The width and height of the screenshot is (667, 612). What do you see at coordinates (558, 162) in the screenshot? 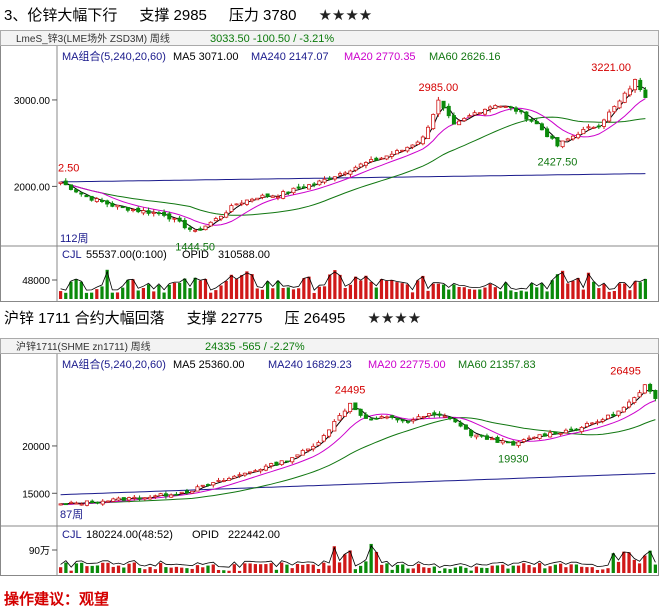
I see `price-annotation: 2427.50` at bounding box center [558, 162].